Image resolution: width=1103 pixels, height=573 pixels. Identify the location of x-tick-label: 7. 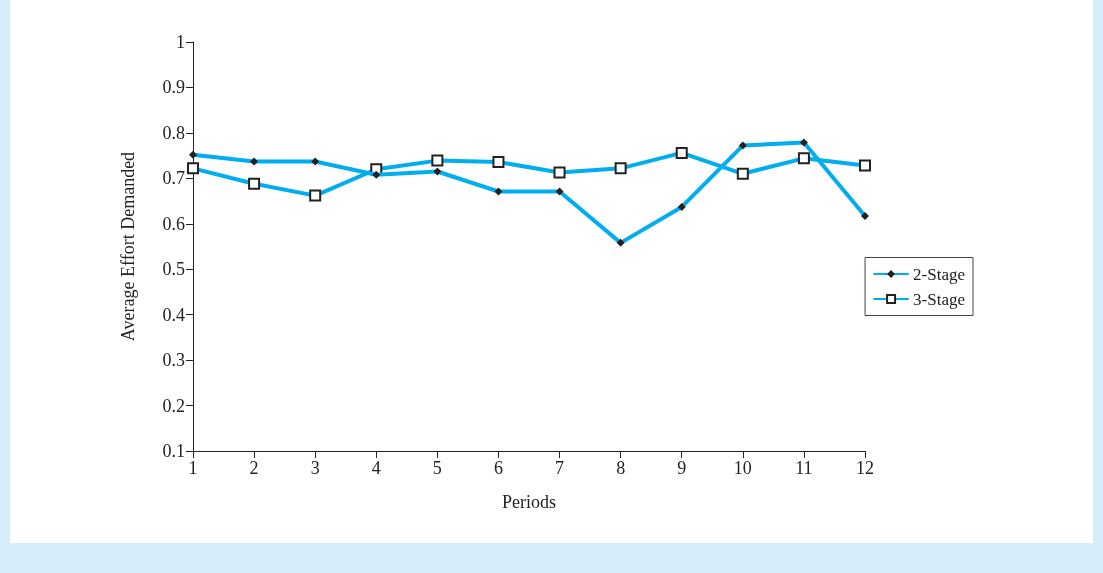
(560, 468).